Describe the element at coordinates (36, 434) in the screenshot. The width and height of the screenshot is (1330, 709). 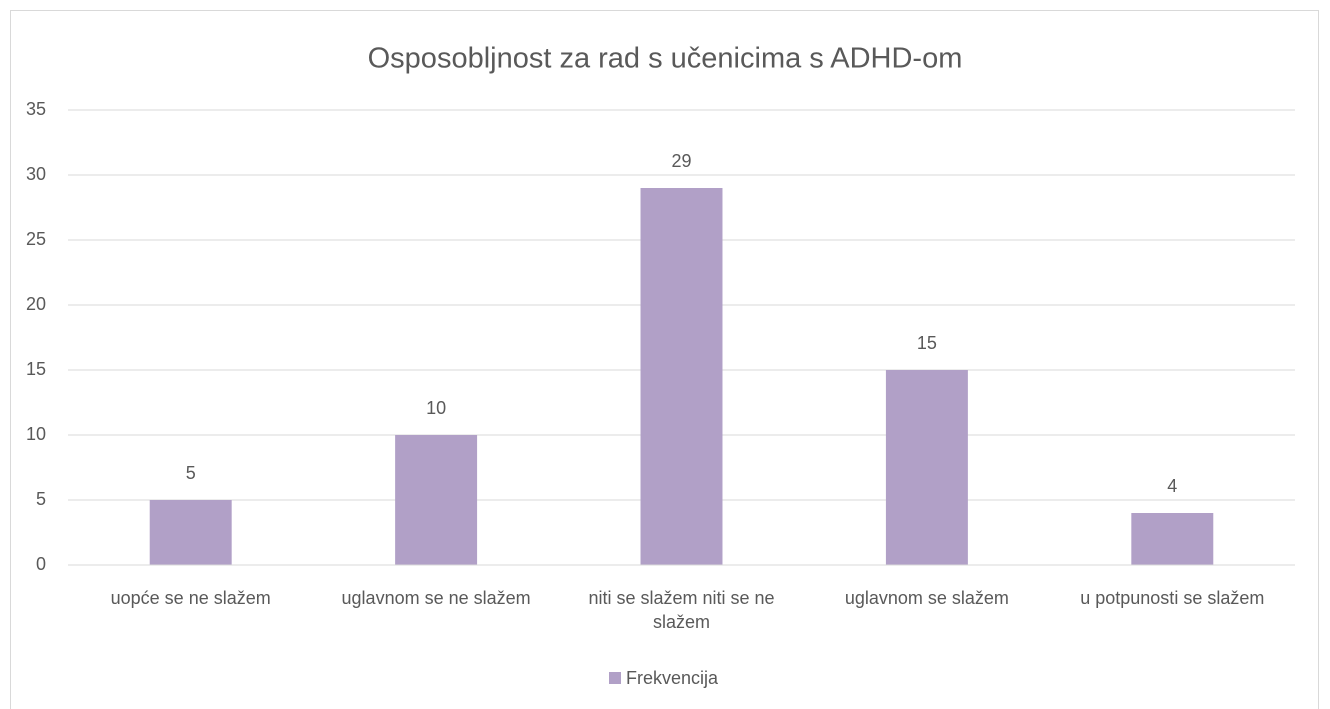
I see `y-tick-label: 10` at that location.